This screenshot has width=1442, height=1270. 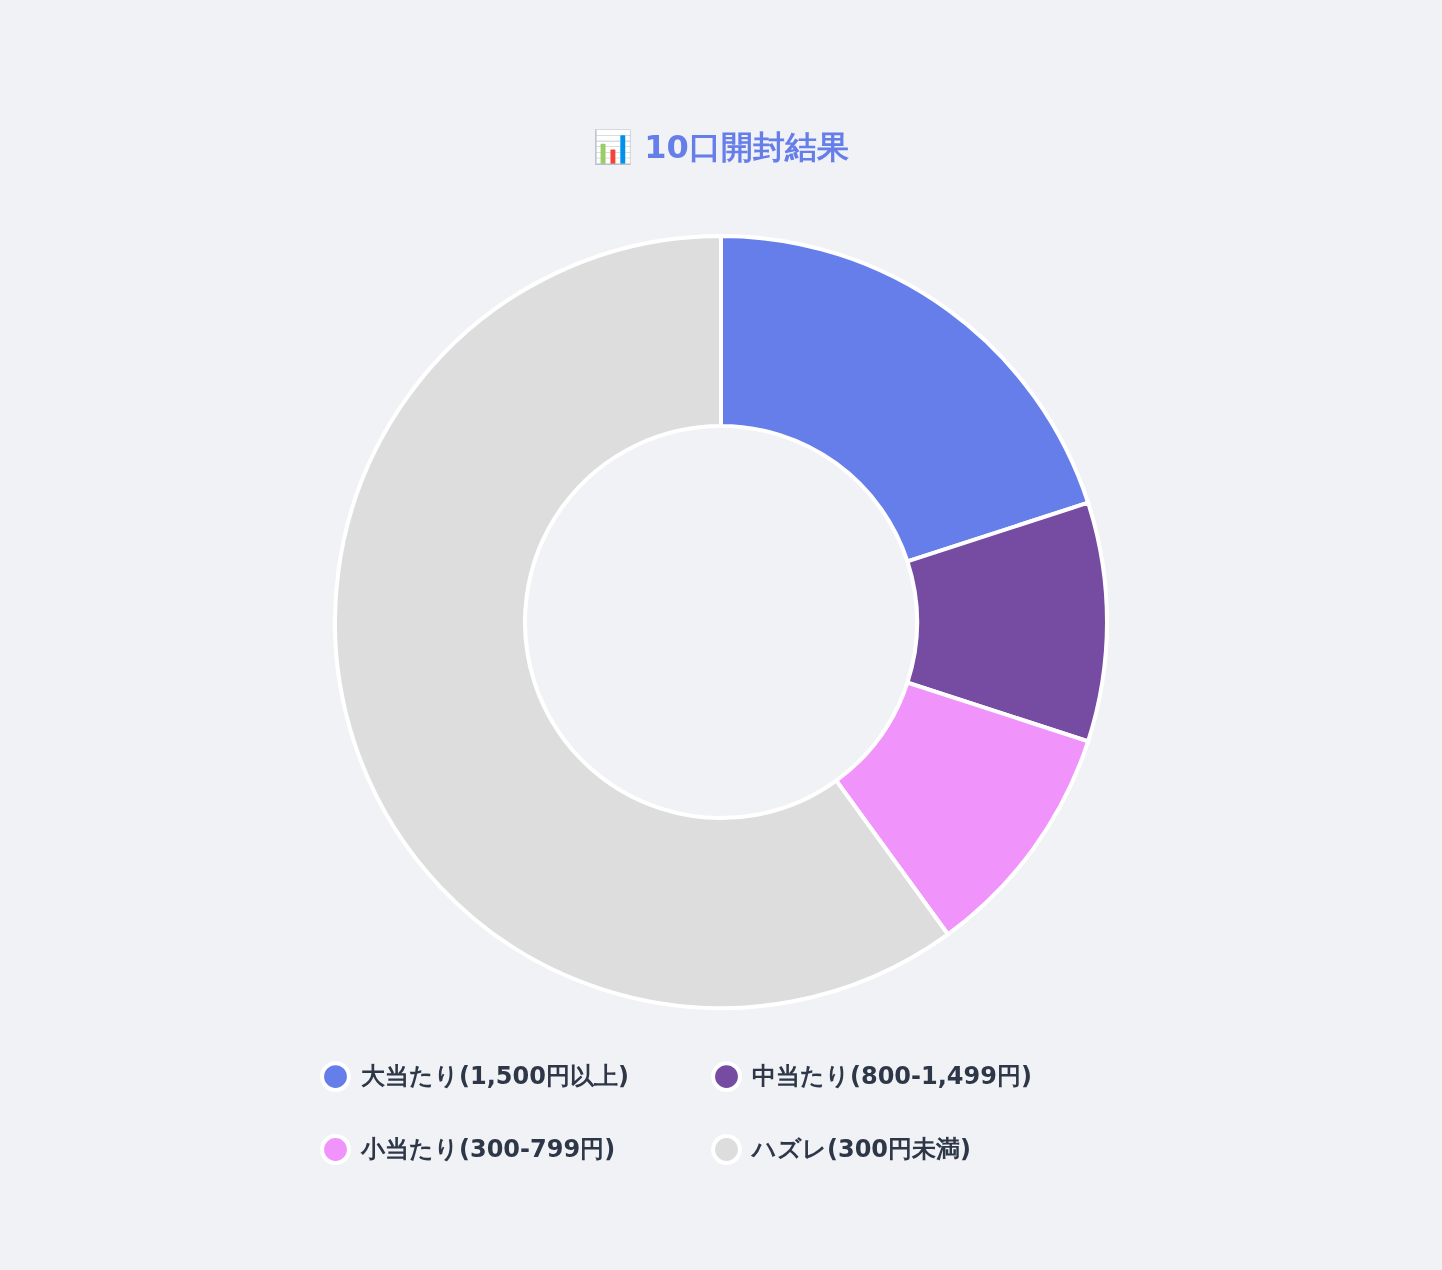 What do you see at coordinates (861, 1148) in the screenshot?
I see `legend-label: ハズレ(300円未満)` at bounding box center [861, 1148].